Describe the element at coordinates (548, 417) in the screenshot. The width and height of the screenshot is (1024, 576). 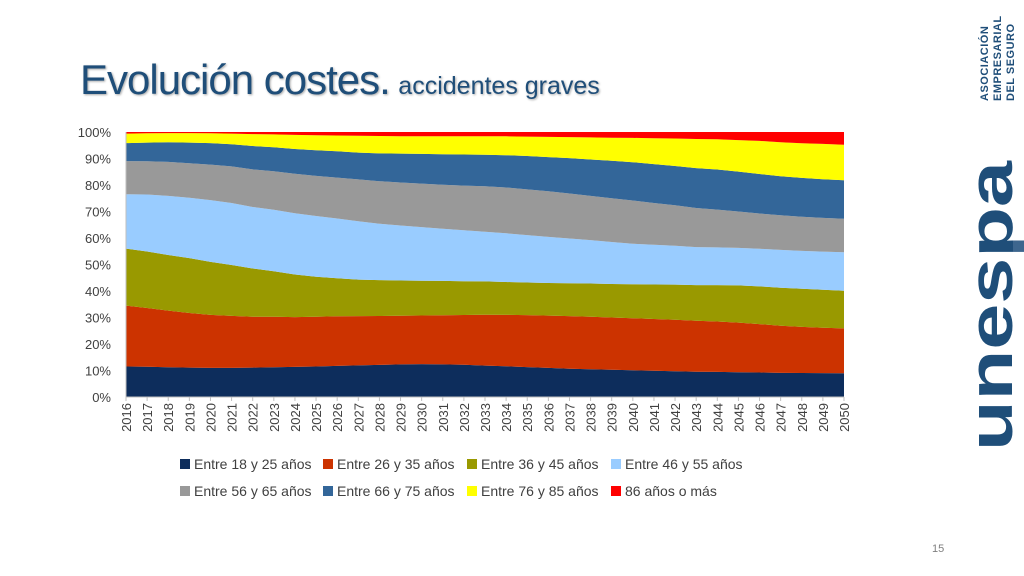
I see `x-tick-label: 2036` at that location.